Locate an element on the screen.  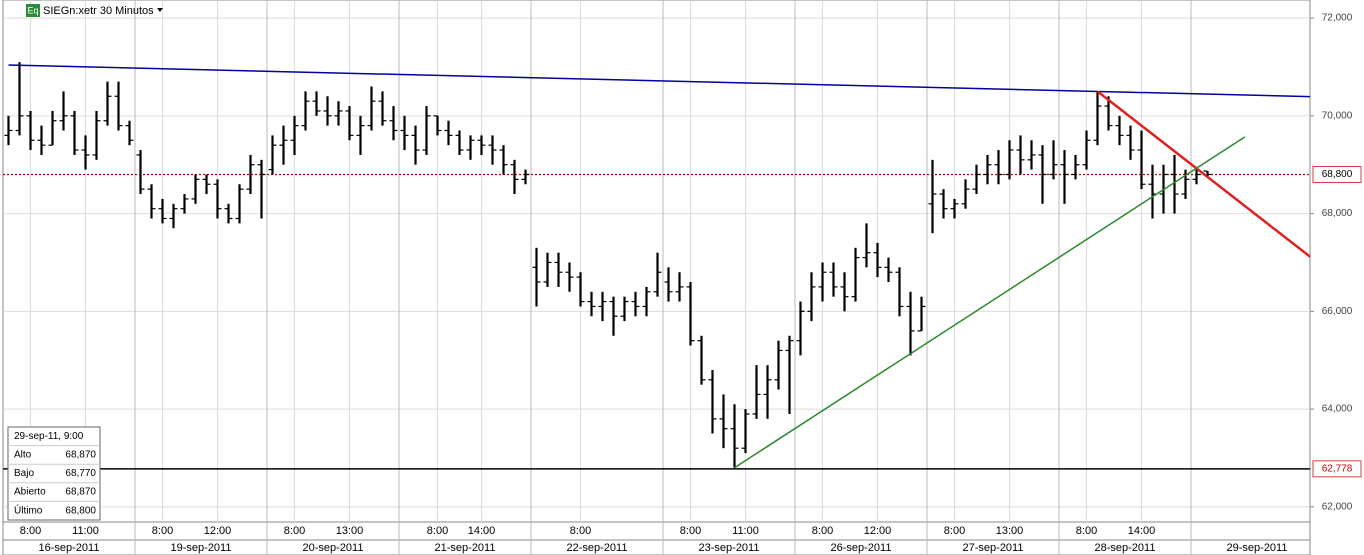
price-tag-label: 68,800 is located at coordinates (1337, 174).